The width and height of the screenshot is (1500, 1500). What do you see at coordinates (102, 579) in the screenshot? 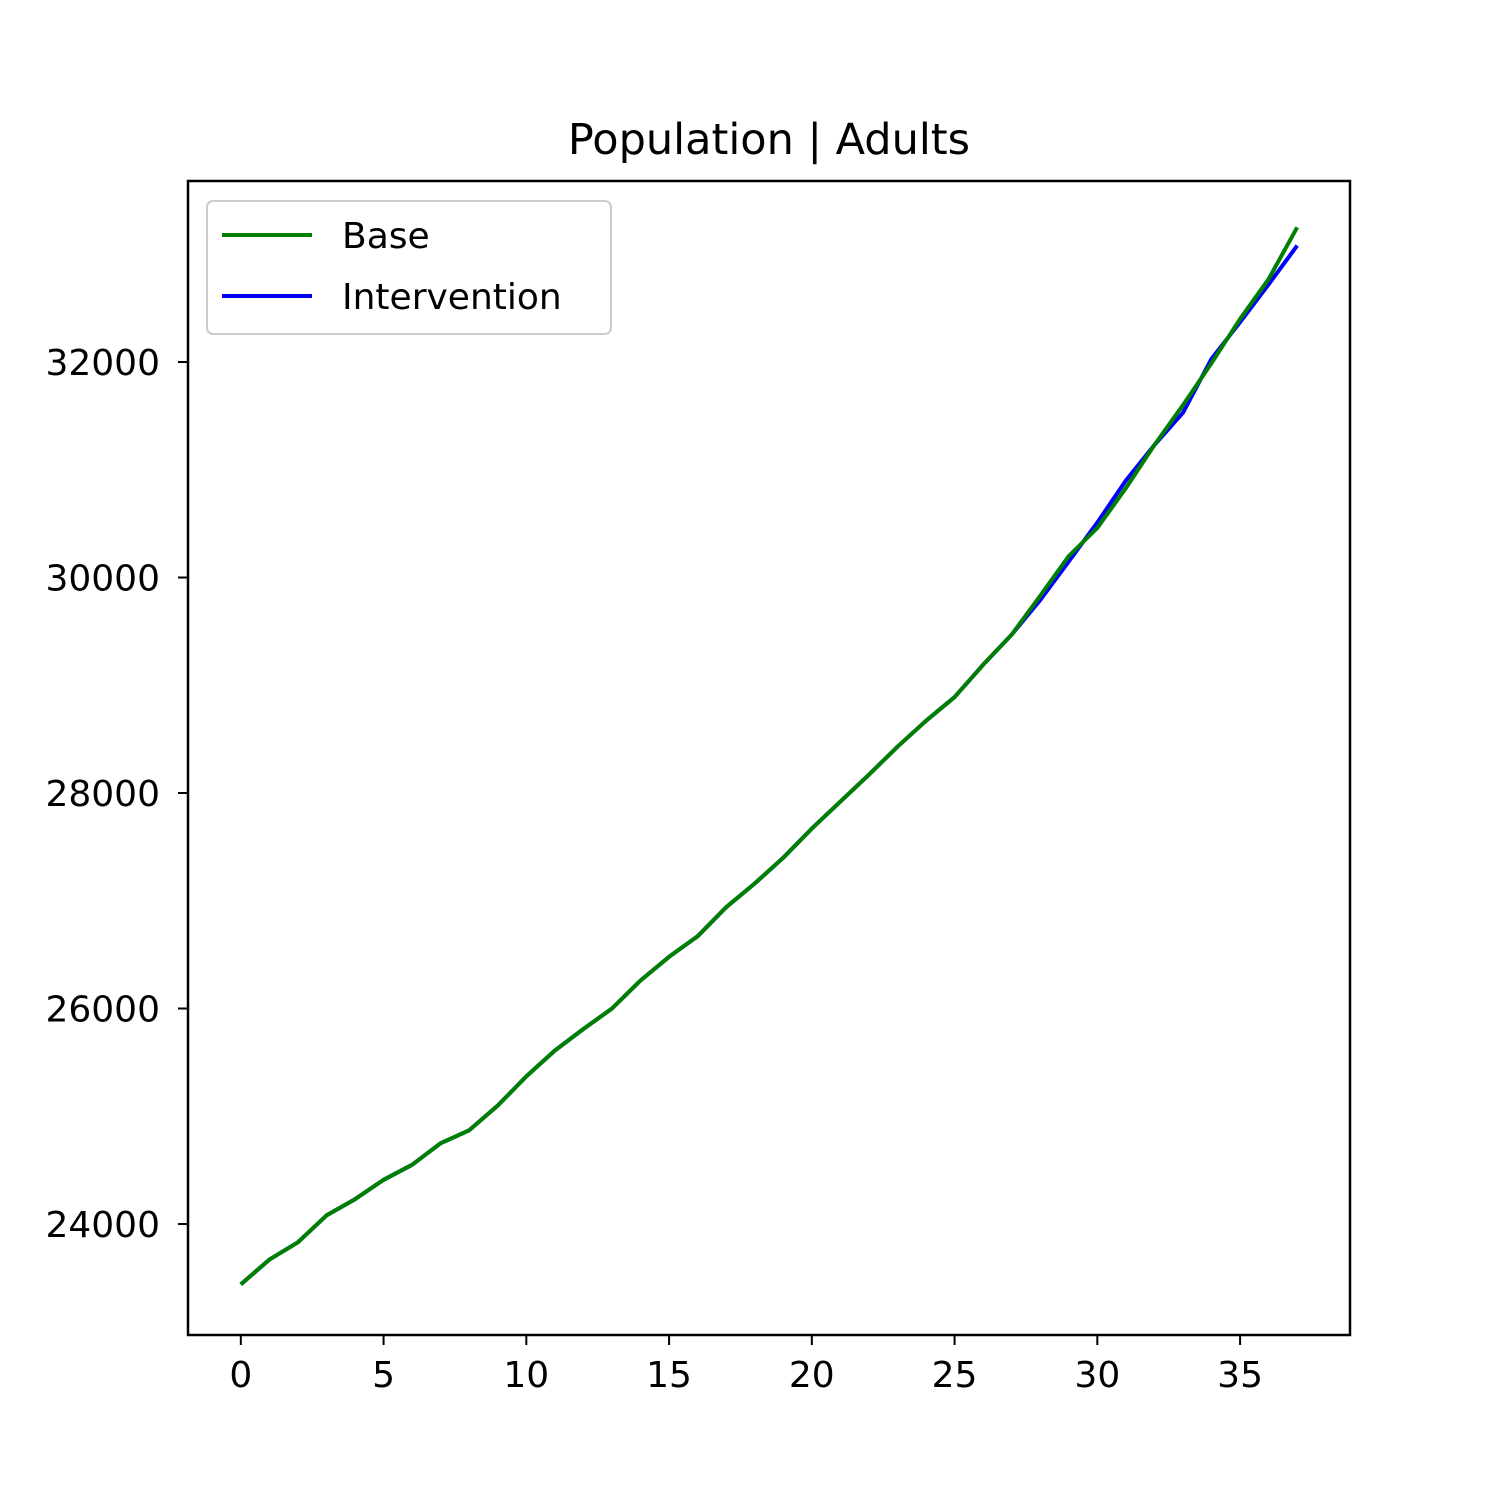
I see `y-tick-label: 30000` at bounding box center [102, 579].